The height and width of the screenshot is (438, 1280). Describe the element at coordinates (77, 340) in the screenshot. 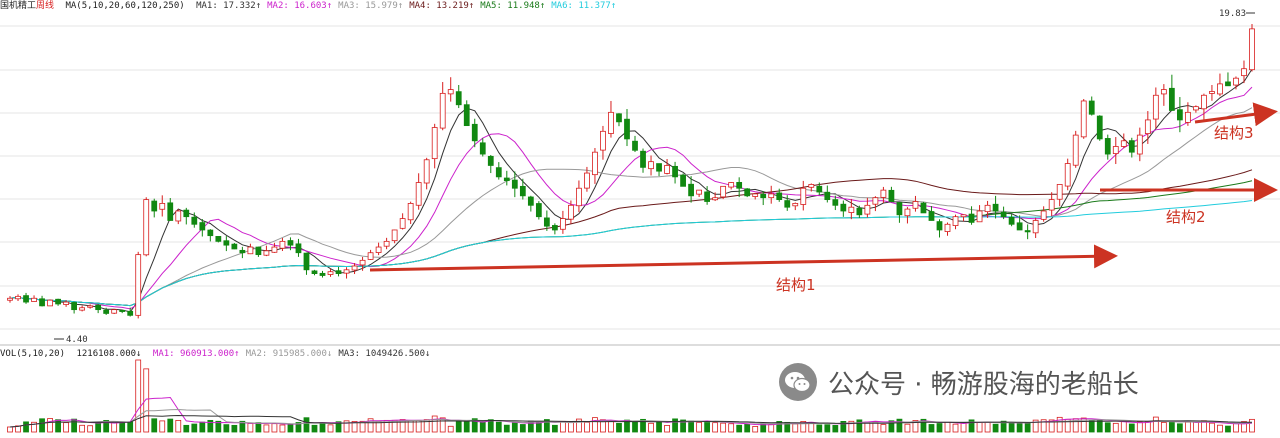

I see `low-label: 4.40` at that location.